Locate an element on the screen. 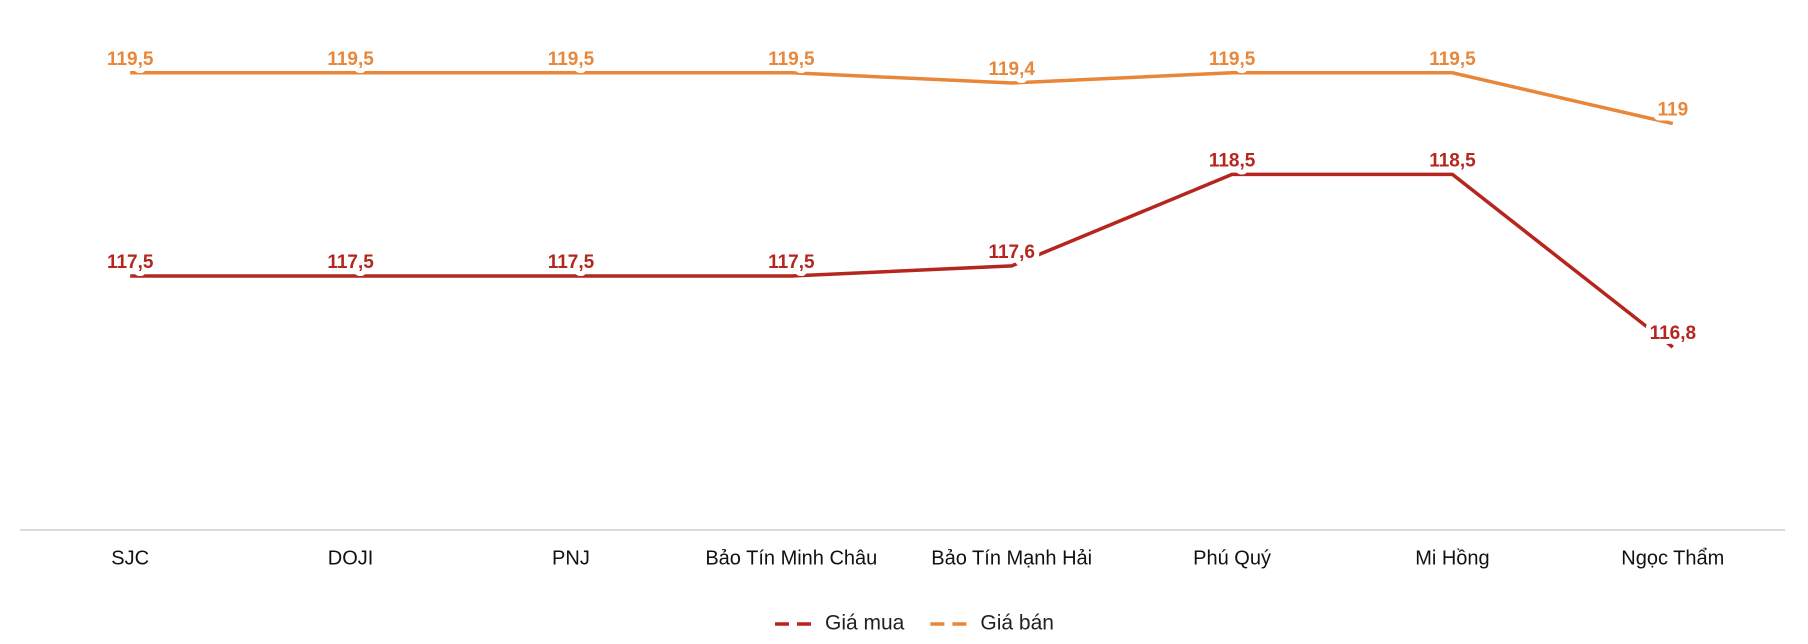 This screenshot has width=1808, height=644. x-tick-label: Ngọc Thẩm is located at coordinates (1672, 558).